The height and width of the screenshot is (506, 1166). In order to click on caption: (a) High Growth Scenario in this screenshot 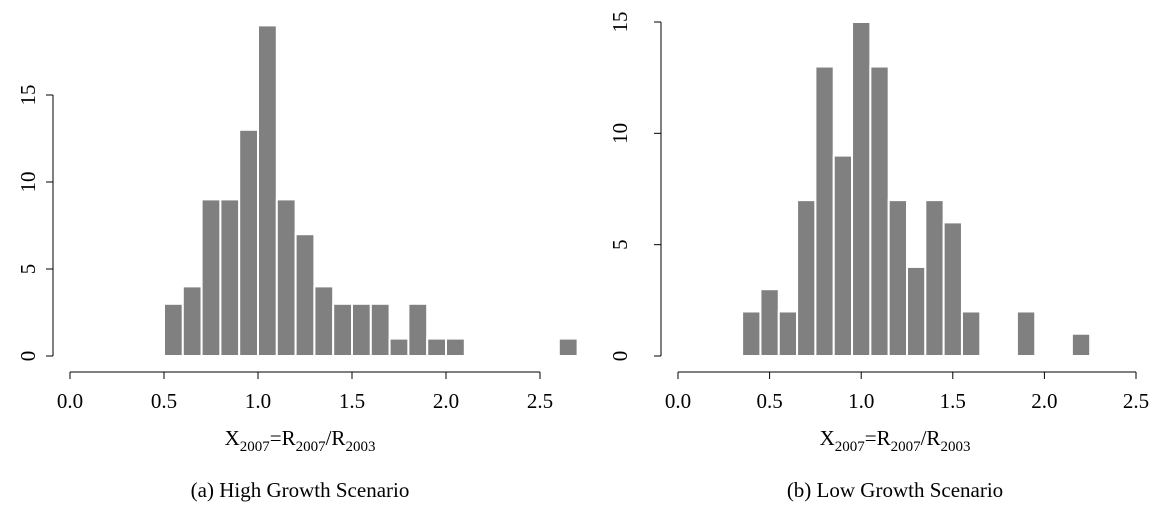, I will do `click(300, 490)`.